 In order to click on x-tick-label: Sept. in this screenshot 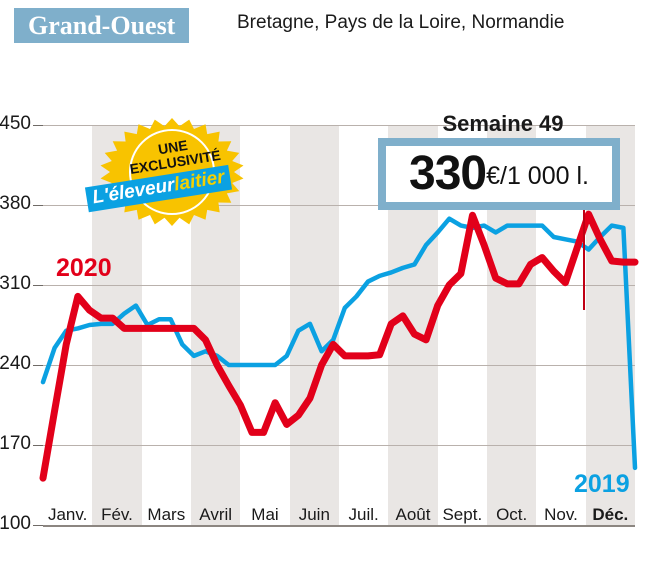, I will do `click(462, 514)`.